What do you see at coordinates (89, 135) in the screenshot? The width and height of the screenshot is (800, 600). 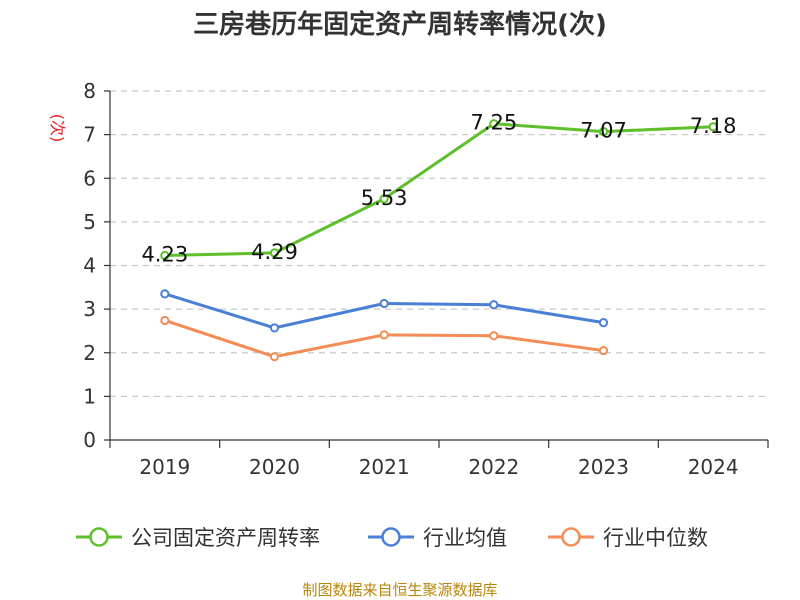 I see `y-tick-label: 7` at bounding box center [89, 135].